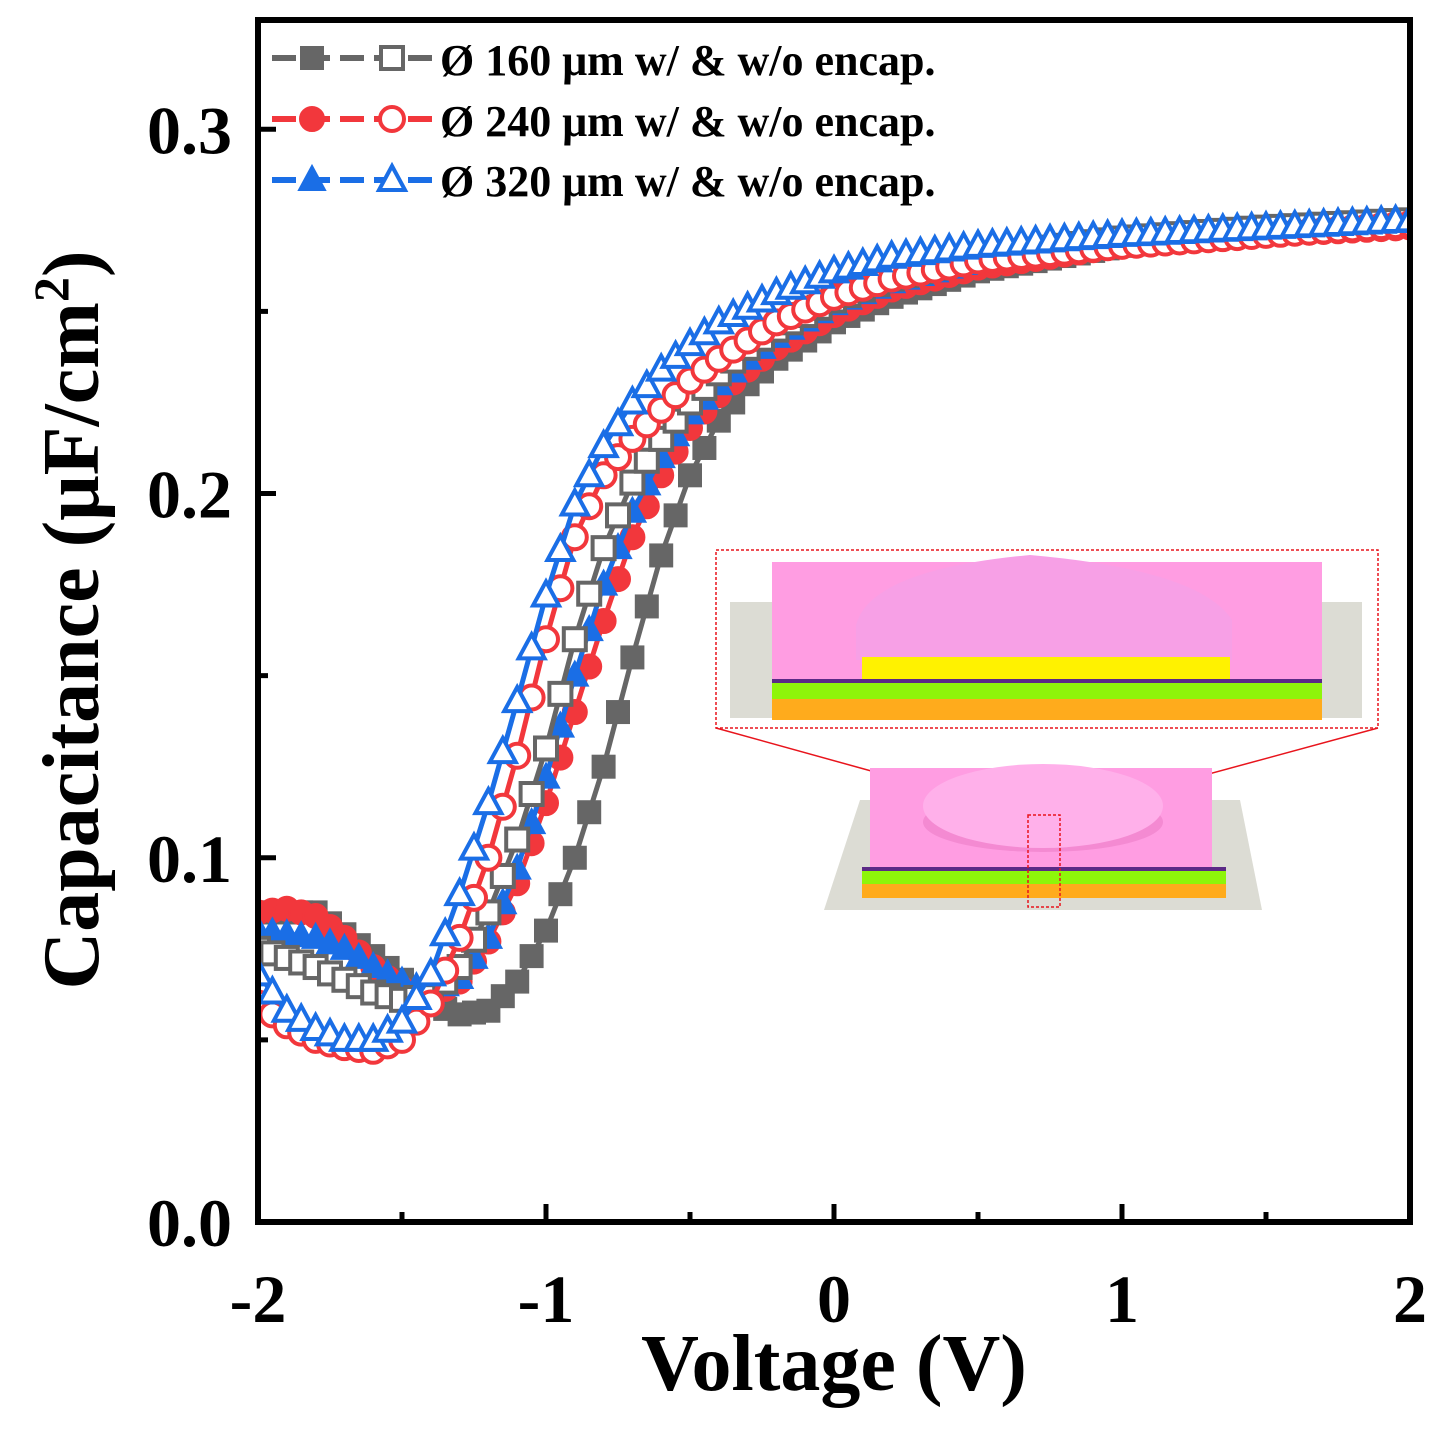 Image resolution: width=1452 pixels, height=1433 pixels. I want to click on zoom-box, so click(1047, 639).